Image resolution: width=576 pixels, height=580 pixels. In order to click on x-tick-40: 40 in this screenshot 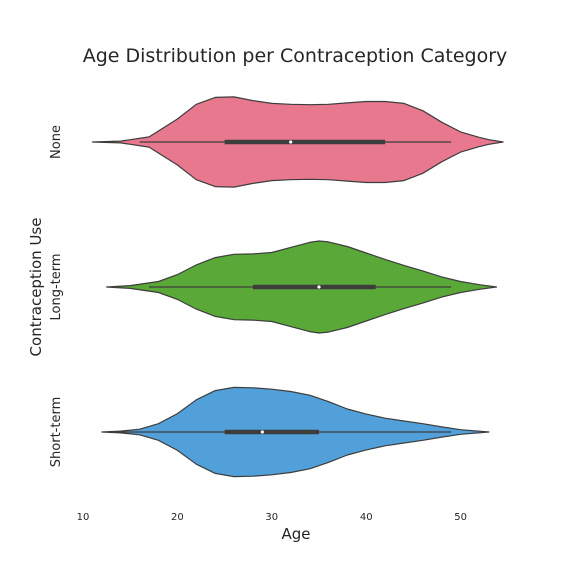, I will do `click(366, 517)`.